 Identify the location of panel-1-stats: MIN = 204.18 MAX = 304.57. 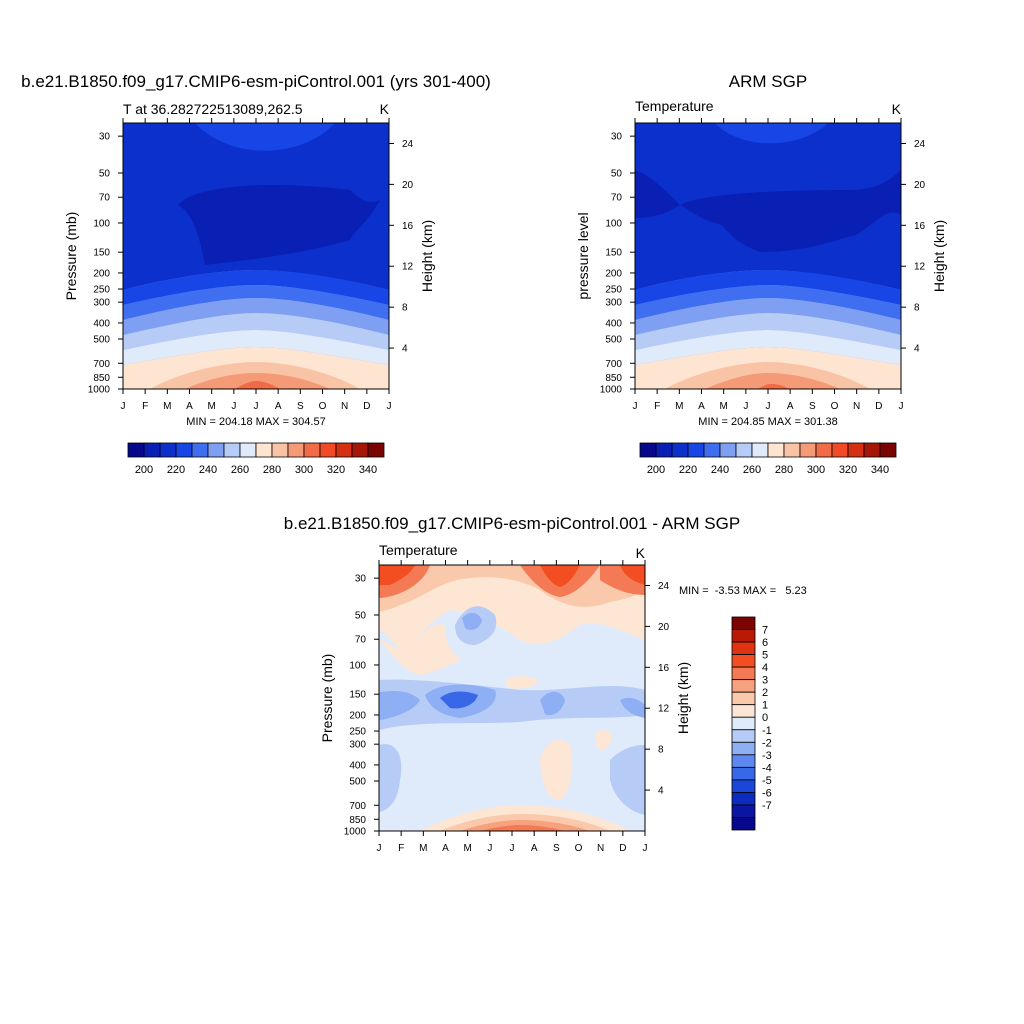
(255, 422).